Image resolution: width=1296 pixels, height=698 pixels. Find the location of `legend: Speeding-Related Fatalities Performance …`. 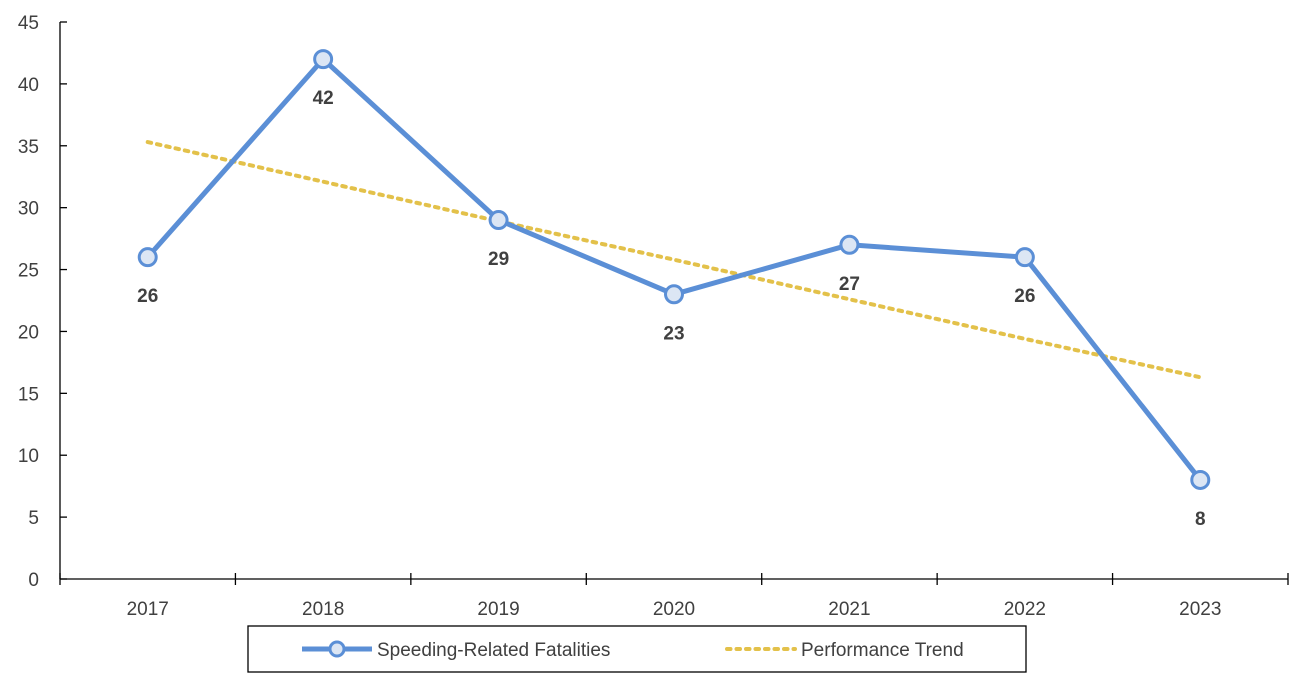

legend: Speeding-Related Fatalities Performance … is located at coordinates (637, 649).